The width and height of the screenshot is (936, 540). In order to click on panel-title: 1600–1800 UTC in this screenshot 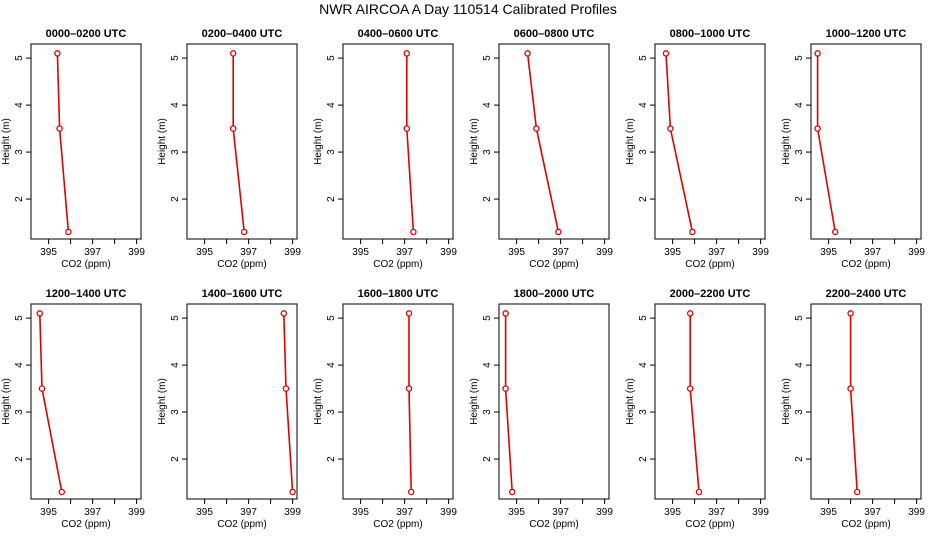, I will do `click(398, 294)`.